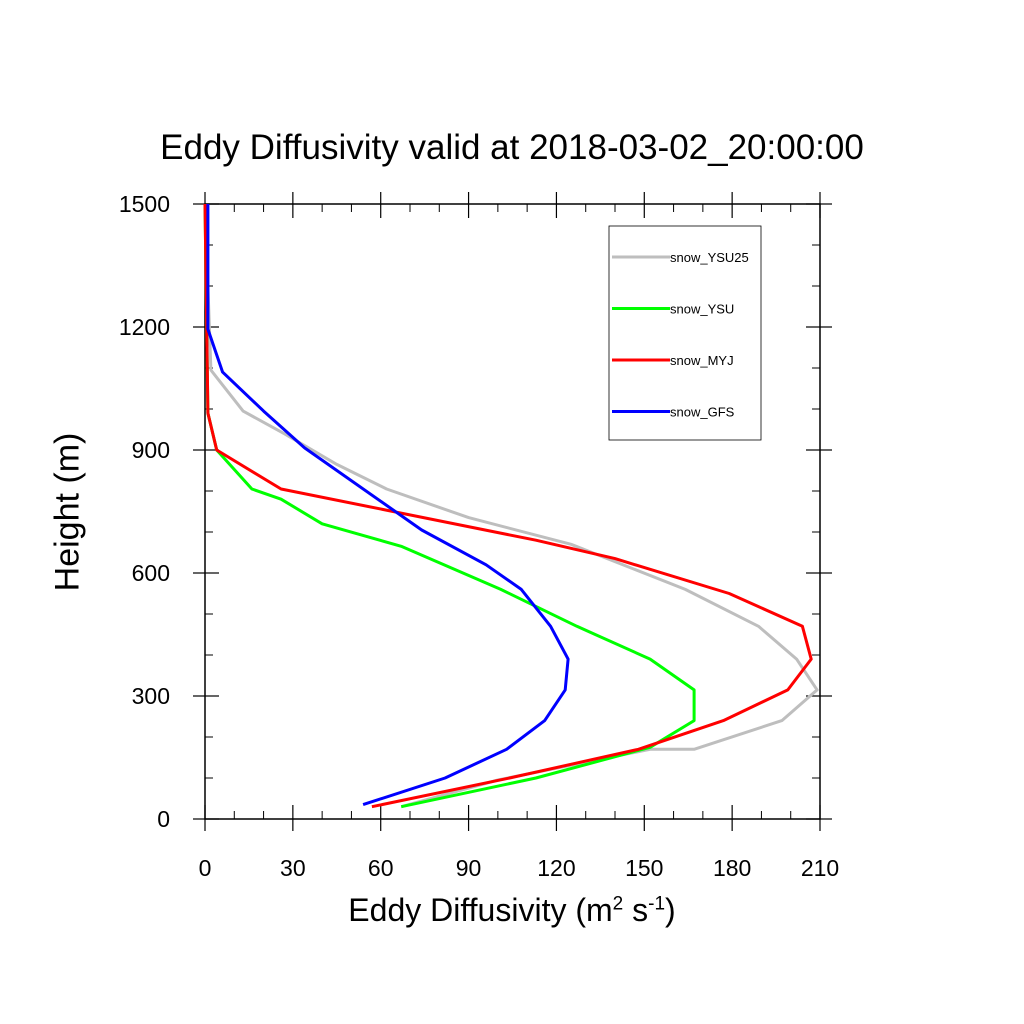 The image size is (1024, 1024). What do you see at coordinates (702, 360) in the screenshot?
I see `legend-label: snow_MYJ` at bounding box center [702, 360].